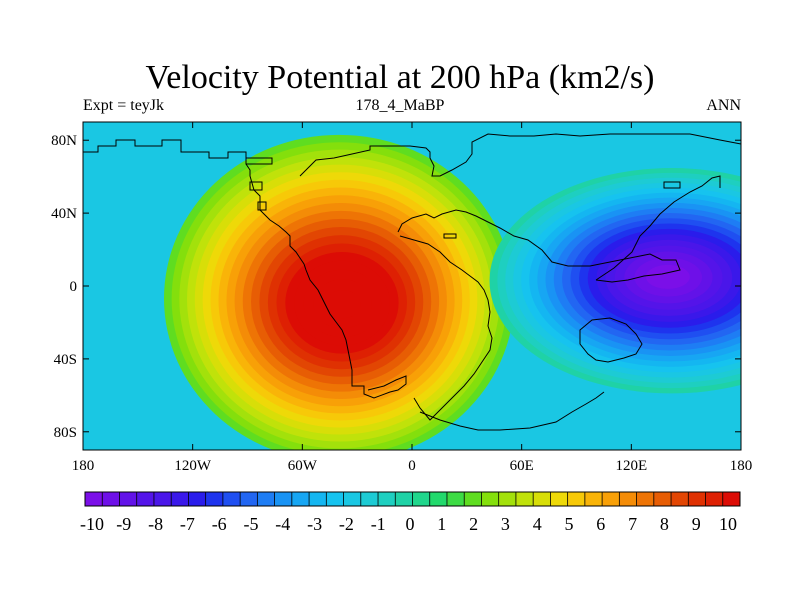 This screenshot has height=600, width=800. Describe the element at coordinates (378, 524) in the screenshot. I see `colorbar-label: -1` at that location.